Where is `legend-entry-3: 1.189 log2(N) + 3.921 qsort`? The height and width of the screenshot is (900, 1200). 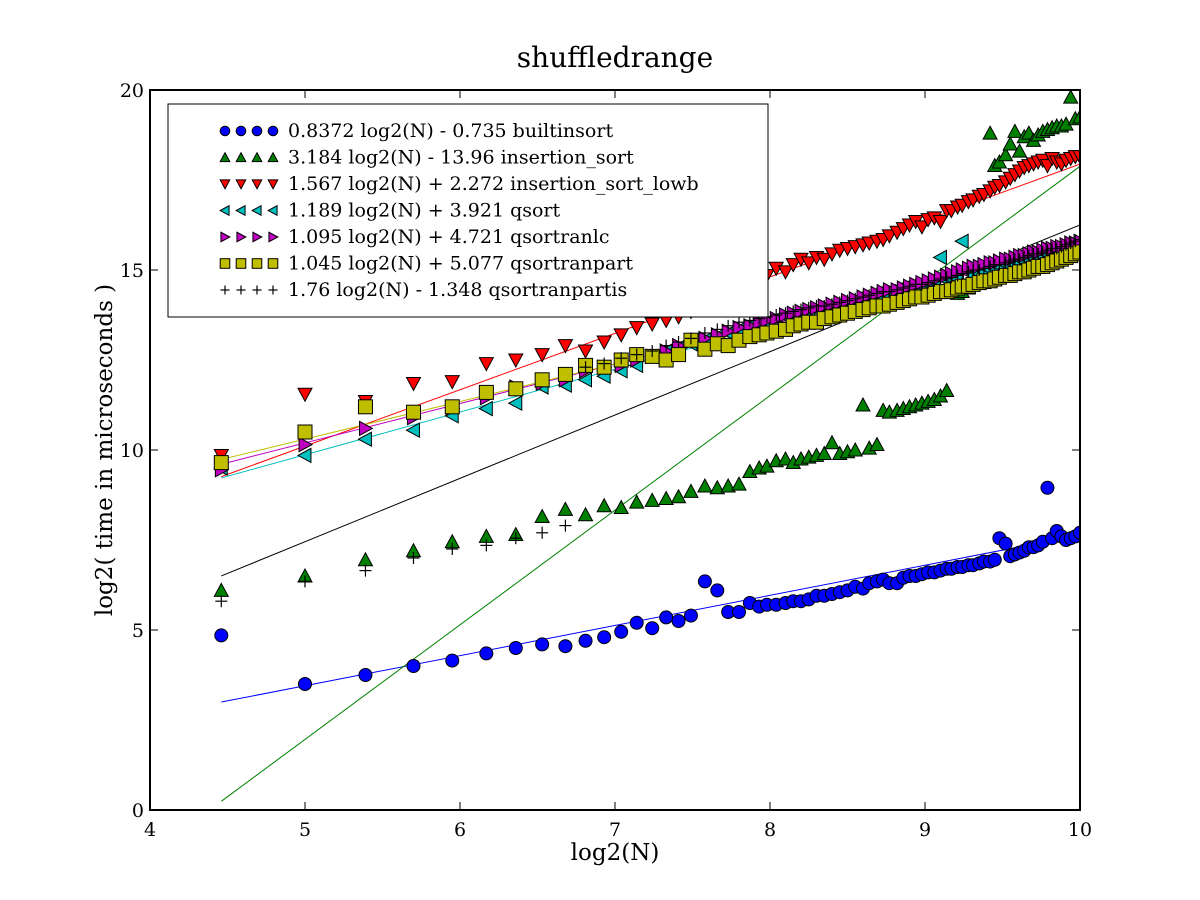 legend-entry-3: 1.189 log2(N) + 3.921 qsort is located at coordinates (390, 211).